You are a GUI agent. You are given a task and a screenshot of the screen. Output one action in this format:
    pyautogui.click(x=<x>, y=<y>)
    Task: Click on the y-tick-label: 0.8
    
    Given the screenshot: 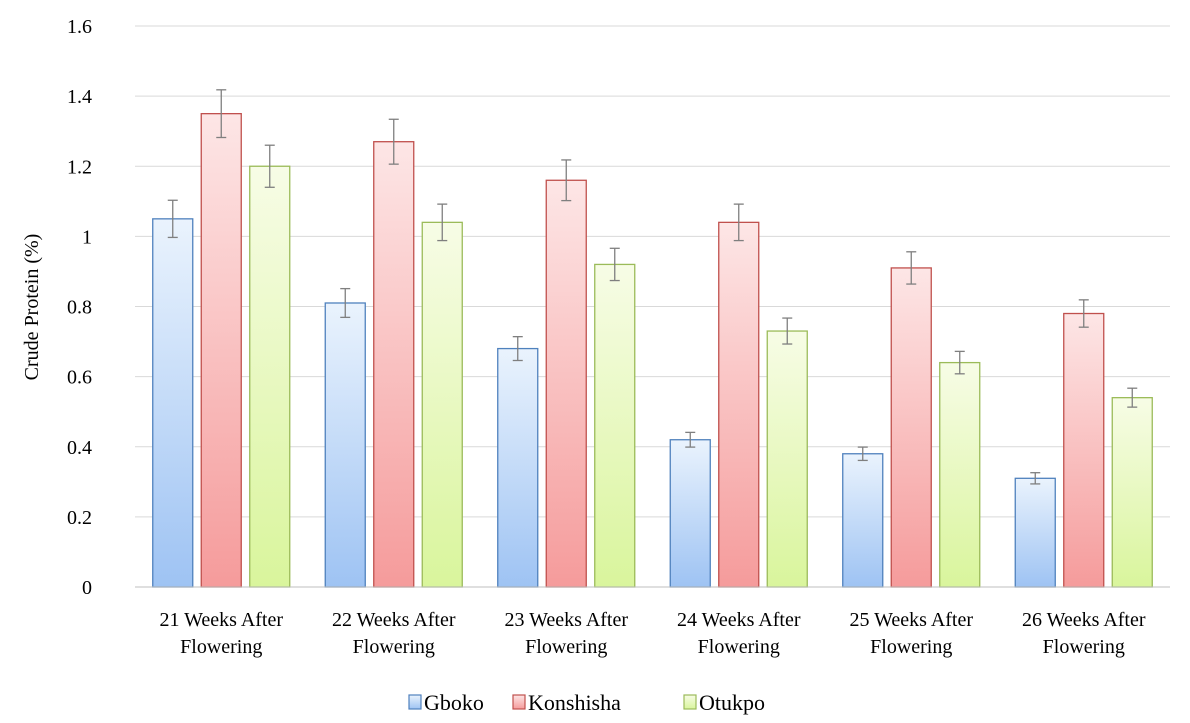 What is the action you would take?
    pyautogui.click(x=79, y=308)
    